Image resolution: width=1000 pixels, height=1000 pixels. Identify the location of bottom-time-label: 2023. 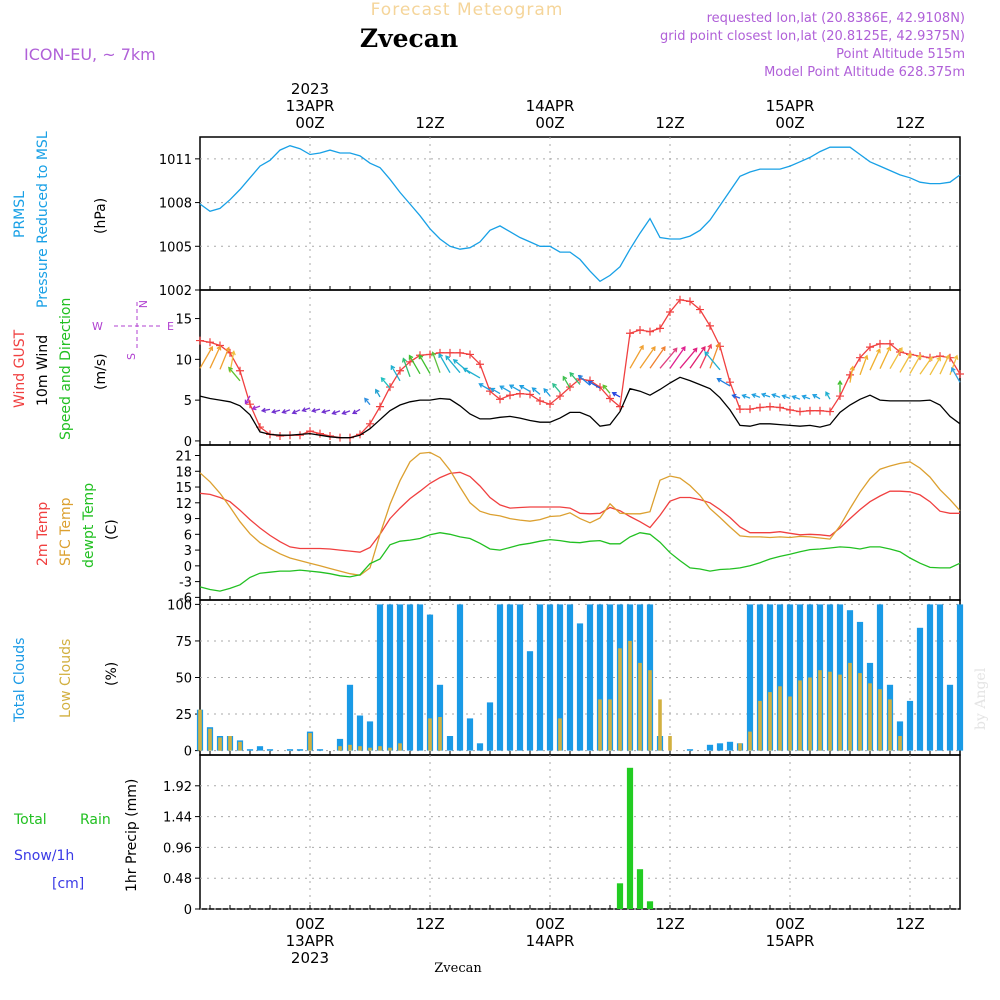
(310, 958).